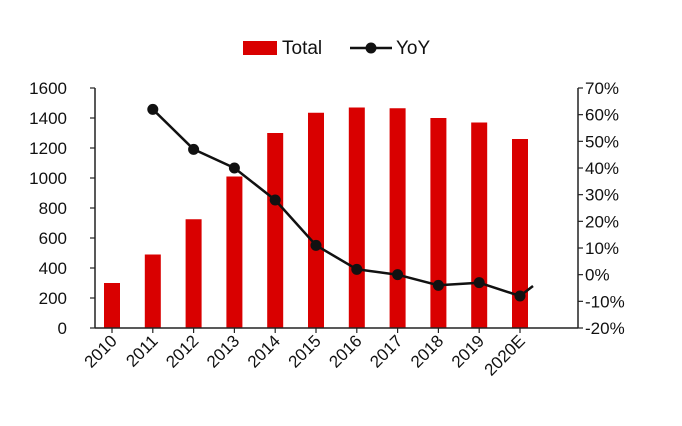  What do you see at coordinates (53, 298) in the screenshot?
I see `left-tick-label: 200` at bounding box center [53, 298].